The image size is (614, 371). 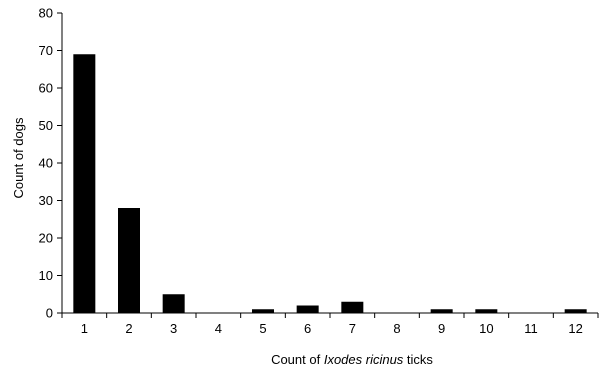 I want to click on x-axis-title-species: Ixodes ricinus, so click(x=364, y=359).